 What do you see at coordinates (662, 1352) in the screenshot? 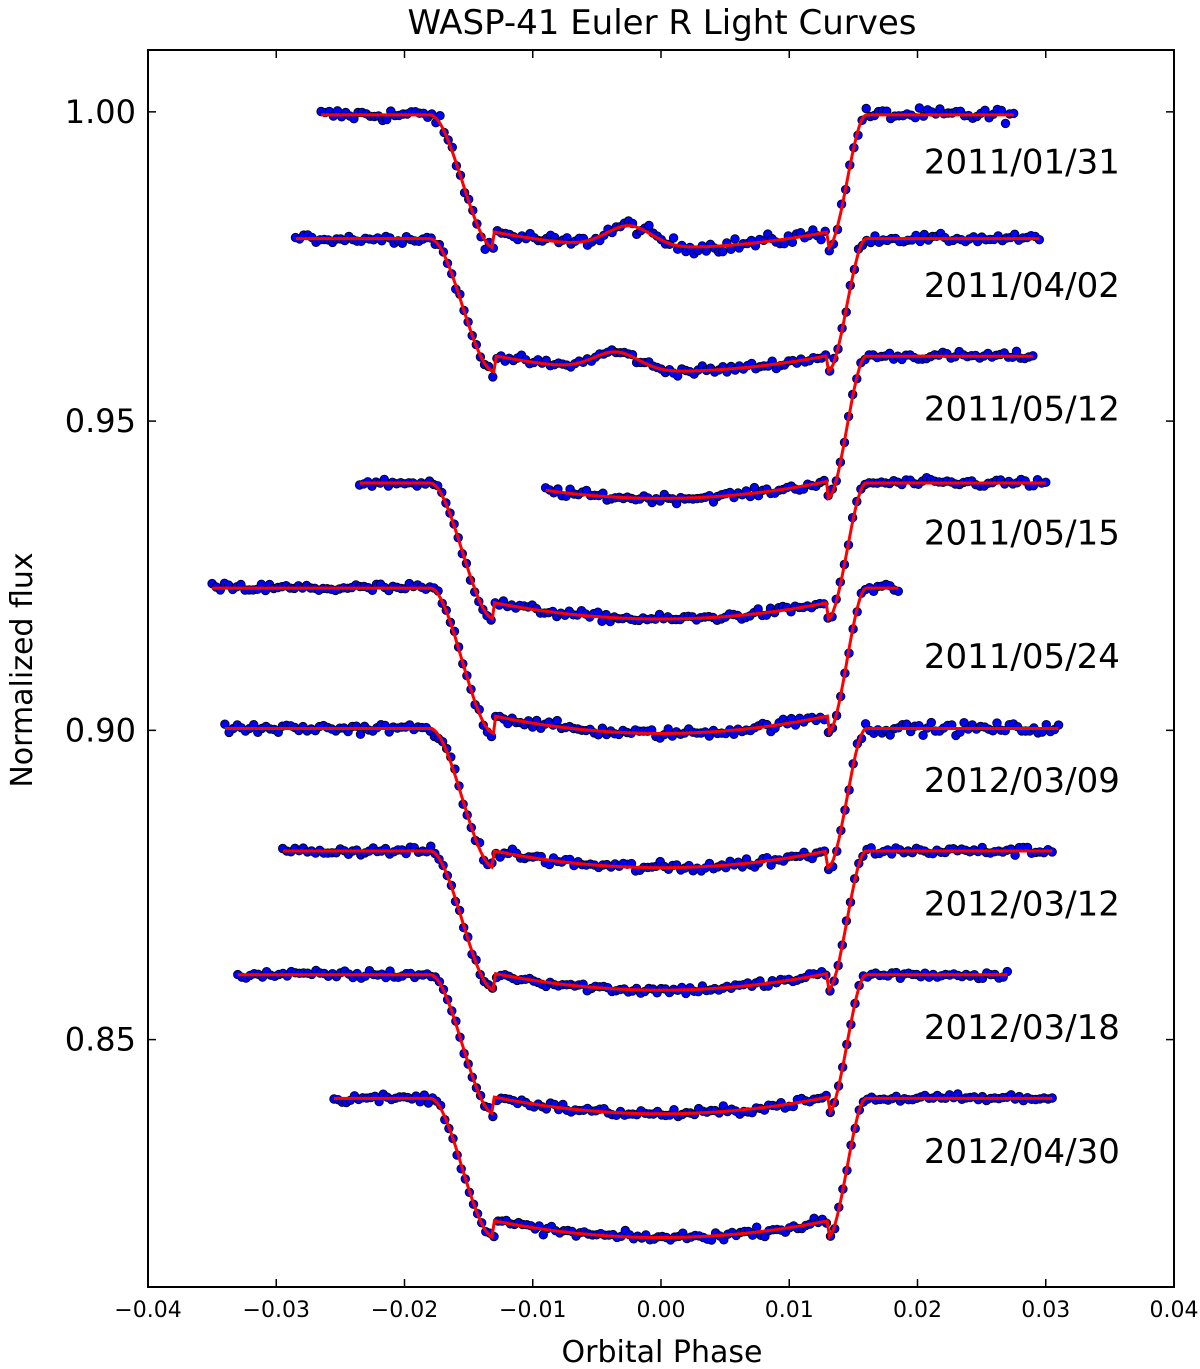
I see `x-axis-label: Orbital Phase` at bounding box center [662, 1352].